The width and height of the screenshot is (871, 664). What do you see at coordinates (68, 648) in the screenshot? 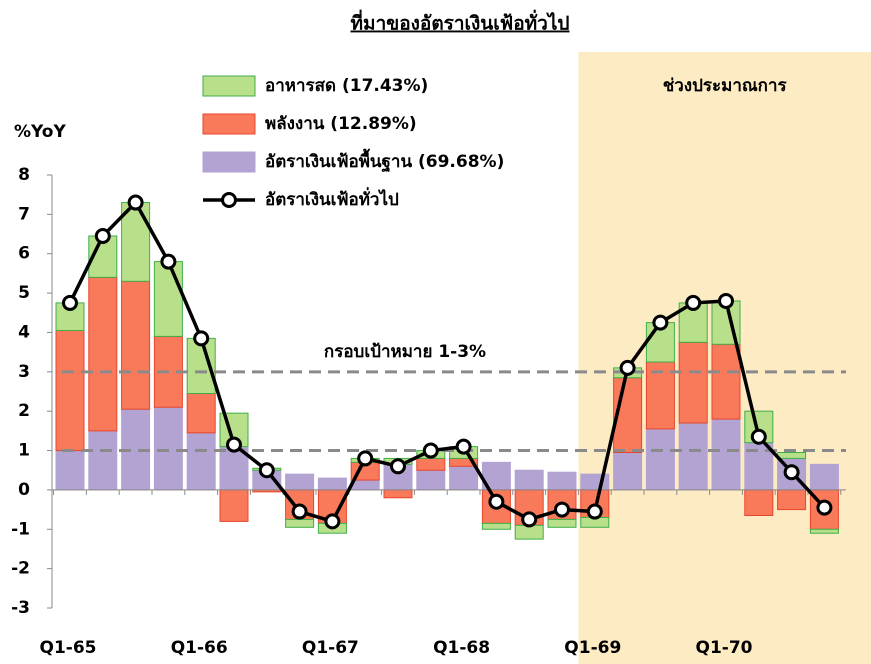
I see `x-tick-label: Q1-65` at bounding box center [68, 648].